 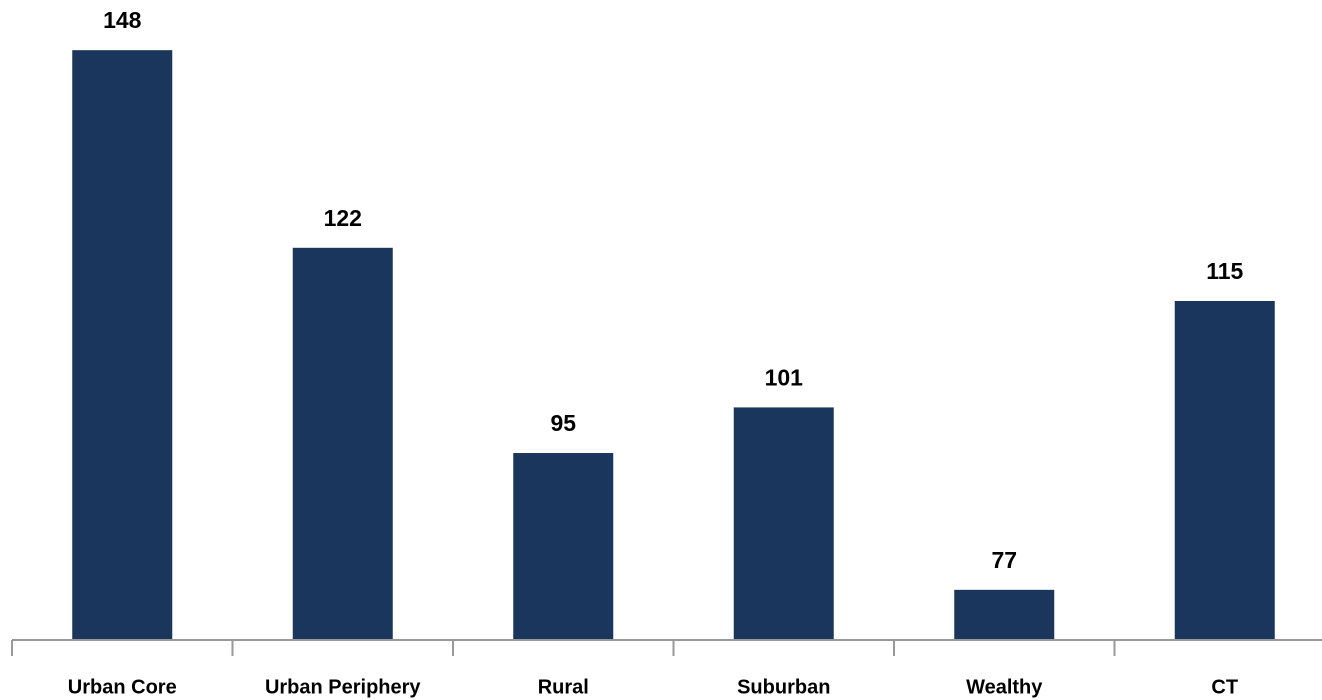 What do you see at coordinates (1004, 560) in the screenshot?
I see `value-label: 77` at bounding box center [1004, 560].